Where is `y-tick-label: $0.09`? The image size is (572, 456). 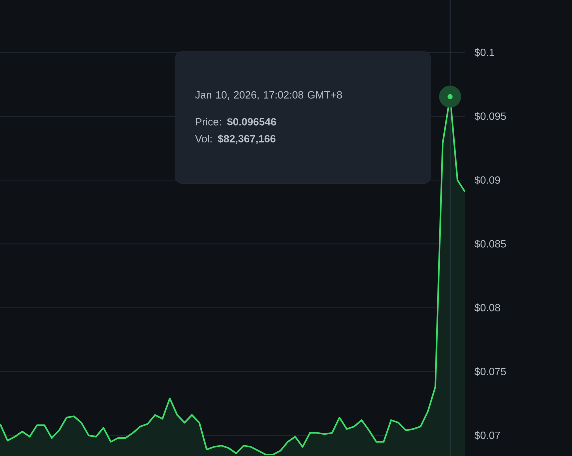
y-tick-label: $0.09 is located at coordinates (487, 180).